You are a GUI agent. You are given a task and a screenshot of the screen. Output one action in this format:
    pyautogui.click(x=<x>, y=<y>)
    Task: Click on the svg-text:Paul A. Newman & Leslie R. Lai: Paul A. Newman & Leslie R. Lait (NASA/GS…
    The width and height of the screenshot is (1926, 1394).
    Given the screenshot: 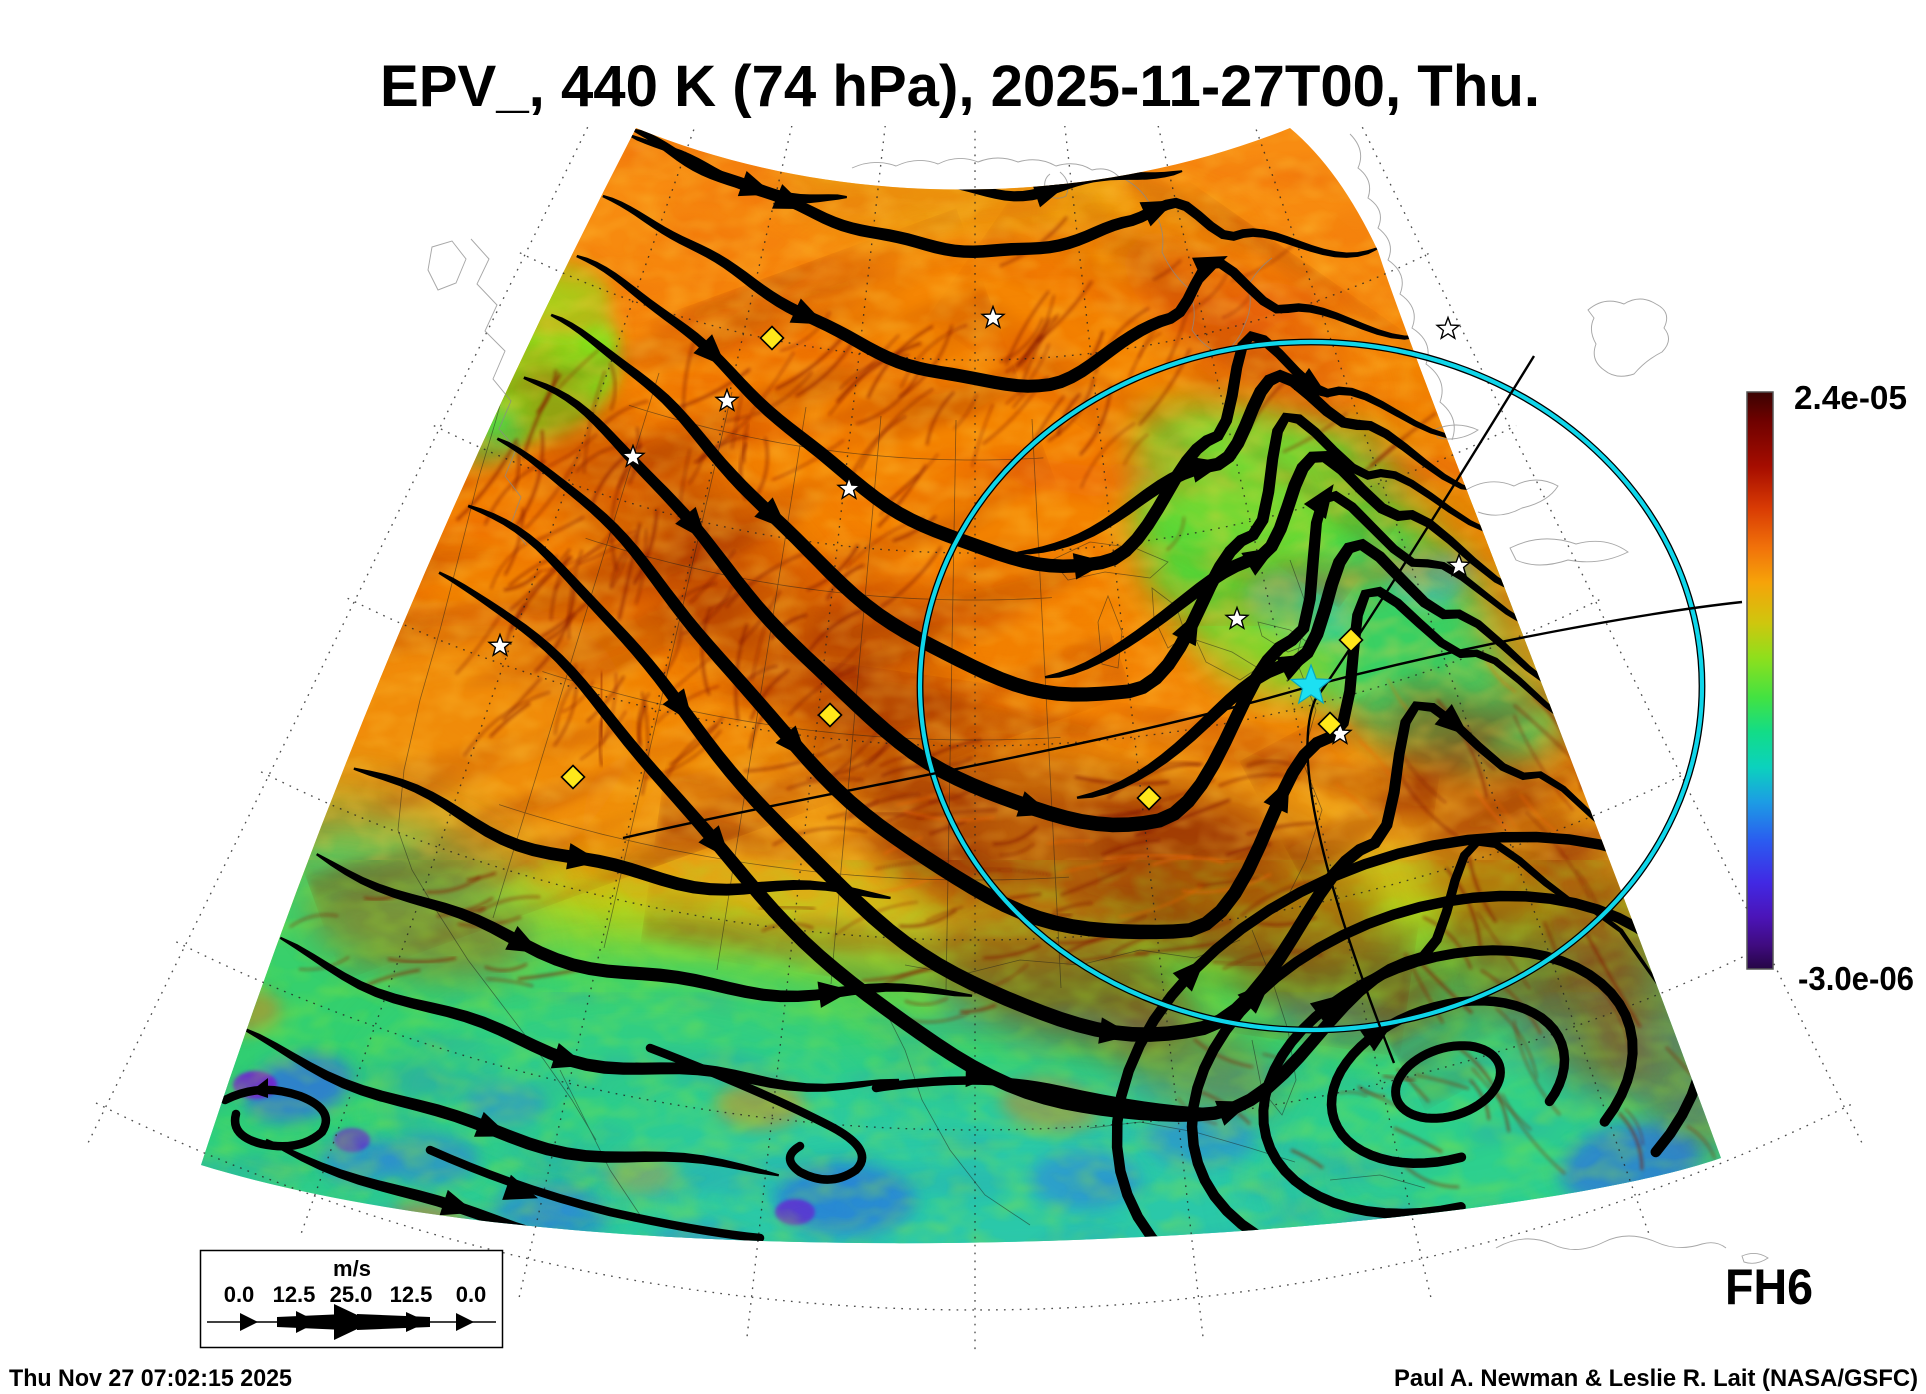 What is the action you would take?
    pyautogui.click(x=1656, y=1378)
    